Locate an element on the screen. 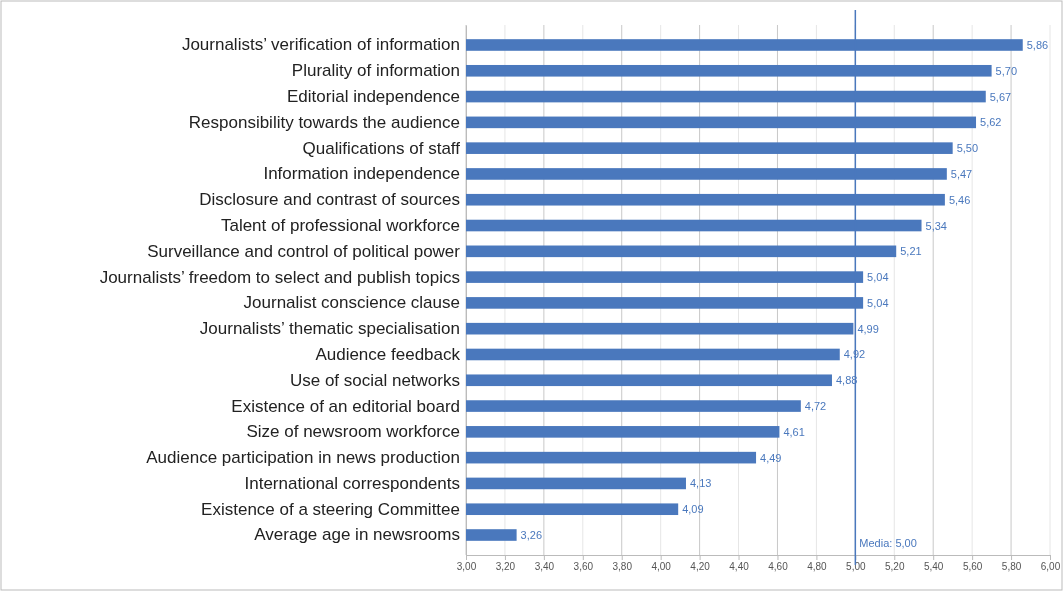 The height and width of the screenshot is (591, 1063). x-tick-label: 4,20 is located at coordinates (700, 567).